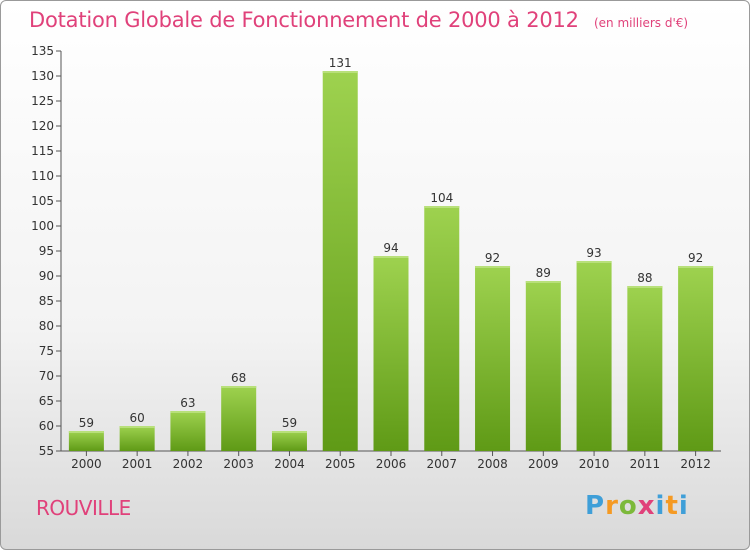 This screenshot has width=750, height=550. Describe the element at coordinates (628, 506) in the screenshot. I see `logo-letter: o` at that location.